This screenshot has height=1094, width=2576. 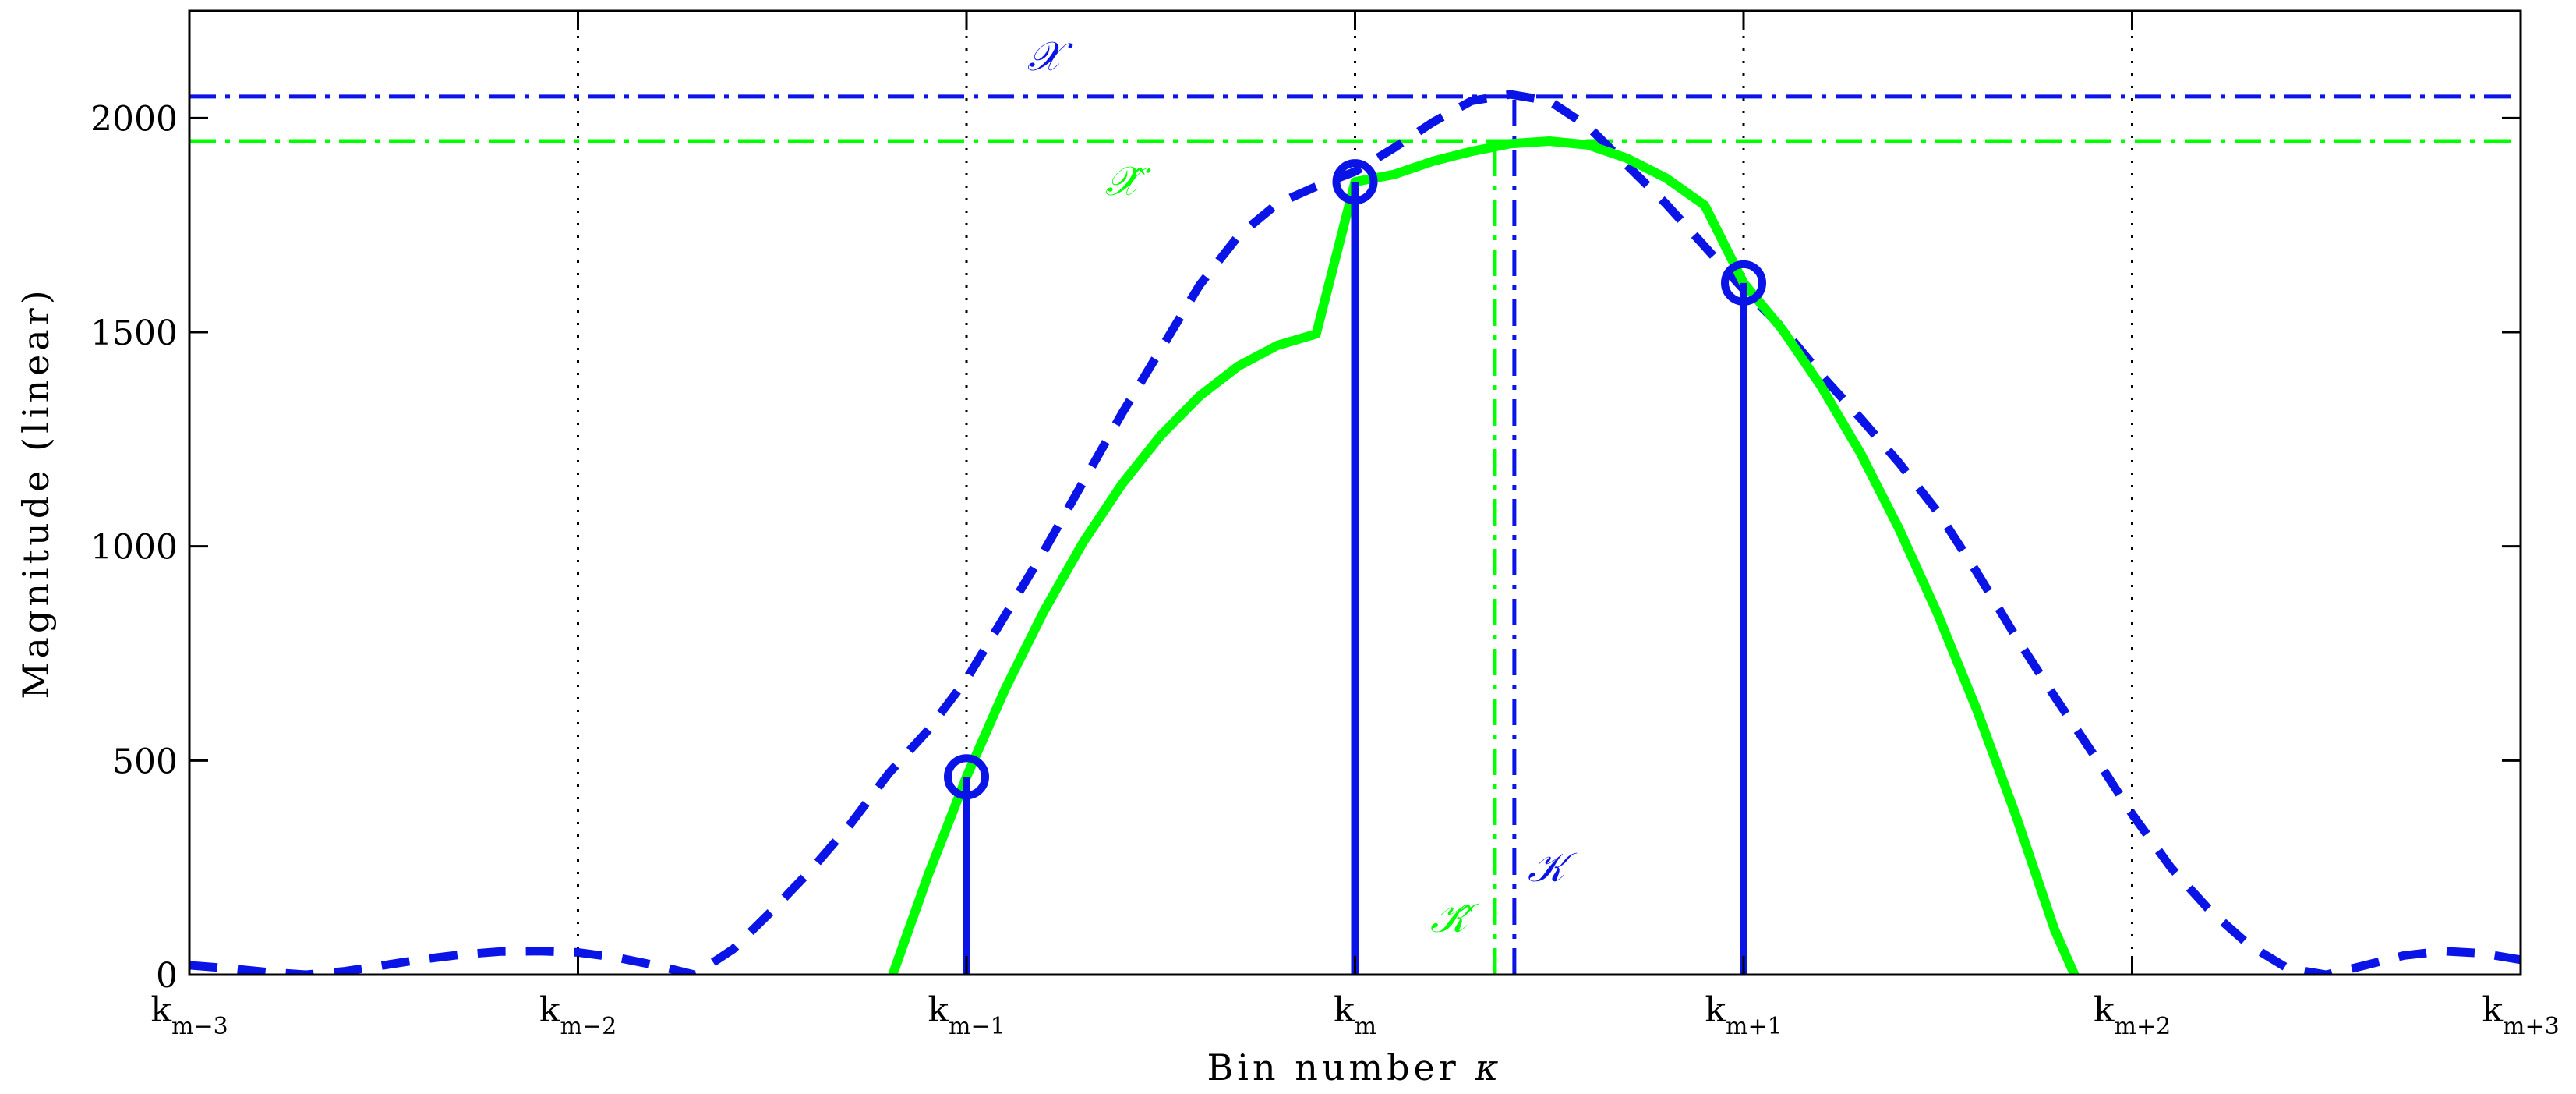 What do you see at coordinates (134, 548) in the screenshot?
I see `y-tick-label: 1000` at bounding box center [134, 548].